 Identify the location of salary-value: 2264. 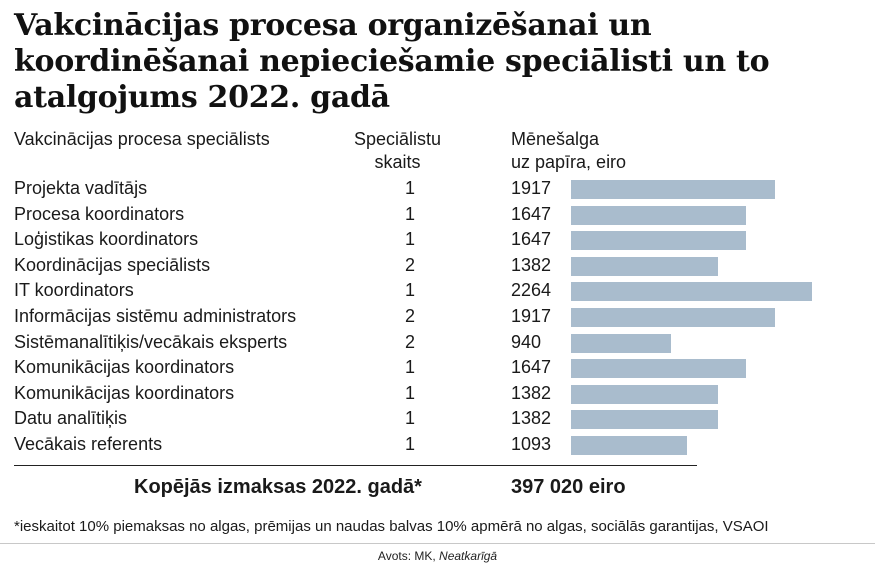
(531, 290).